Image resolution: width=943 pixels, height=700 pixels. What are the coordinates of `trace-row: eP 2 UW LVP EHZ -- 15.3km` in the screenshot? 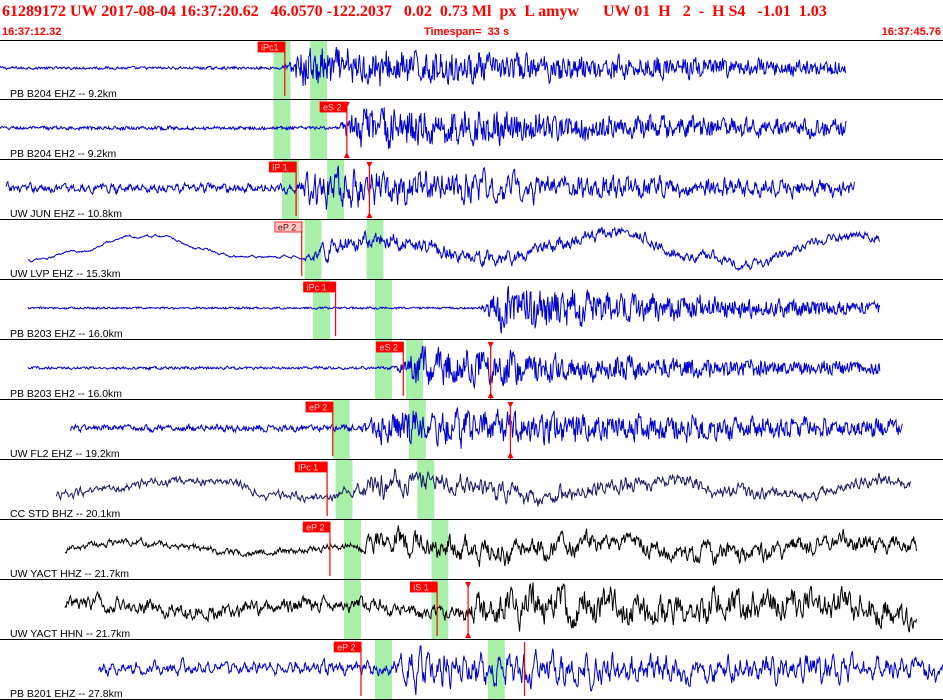 It's located at (471, 250).